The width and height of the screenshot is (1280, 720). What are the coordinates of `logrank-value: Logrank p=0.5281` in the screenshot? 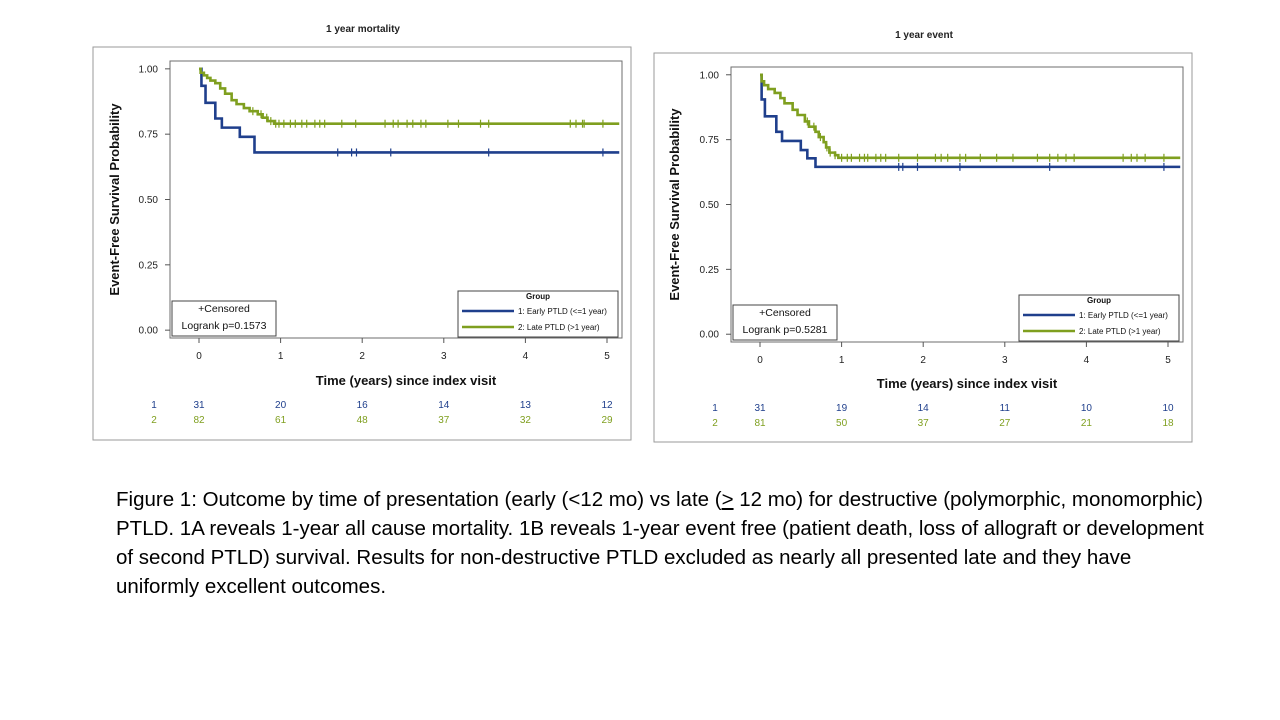 It's located at (785, 330).